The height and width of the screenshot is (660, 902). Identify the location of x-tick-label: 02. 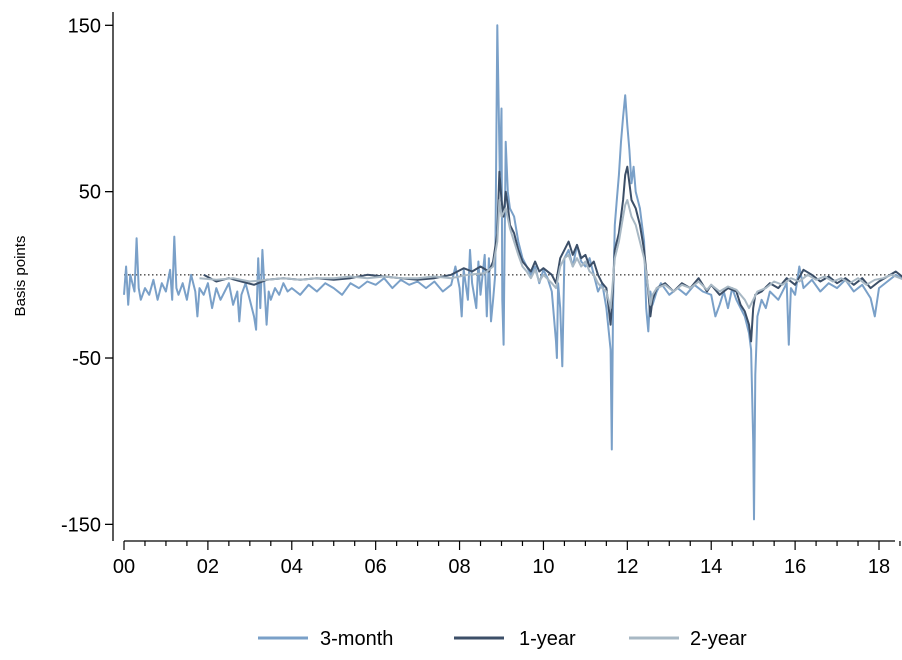
(208, 567).